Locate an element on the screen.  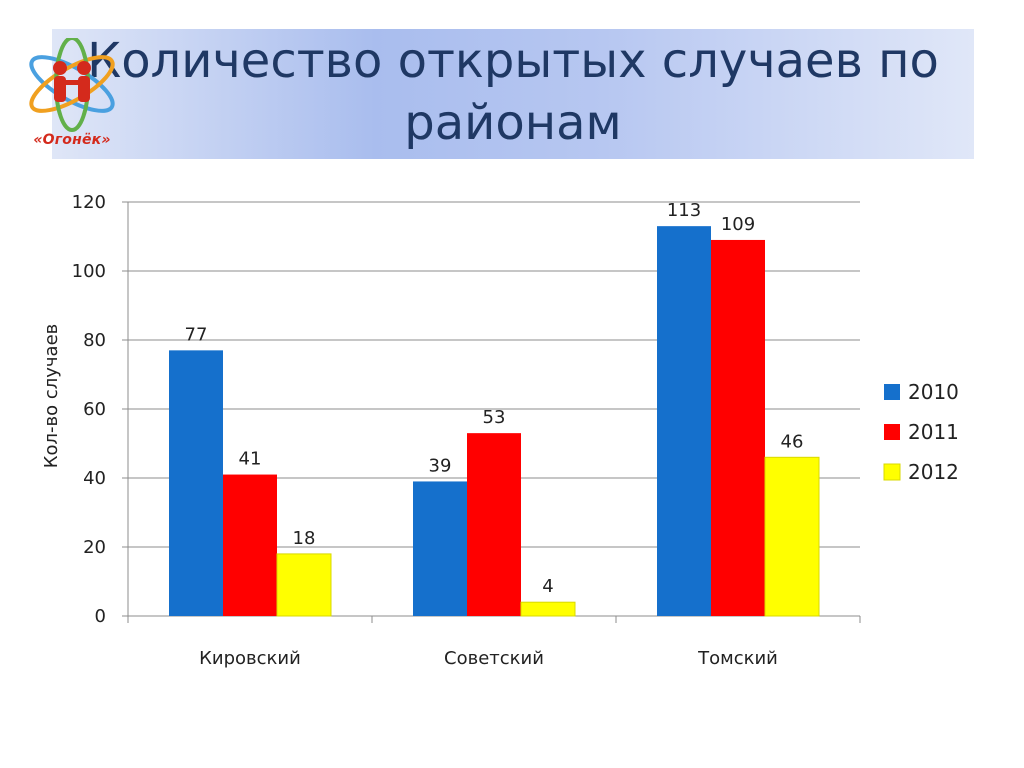
data-label: 77 is located at coordinates (196, 334).